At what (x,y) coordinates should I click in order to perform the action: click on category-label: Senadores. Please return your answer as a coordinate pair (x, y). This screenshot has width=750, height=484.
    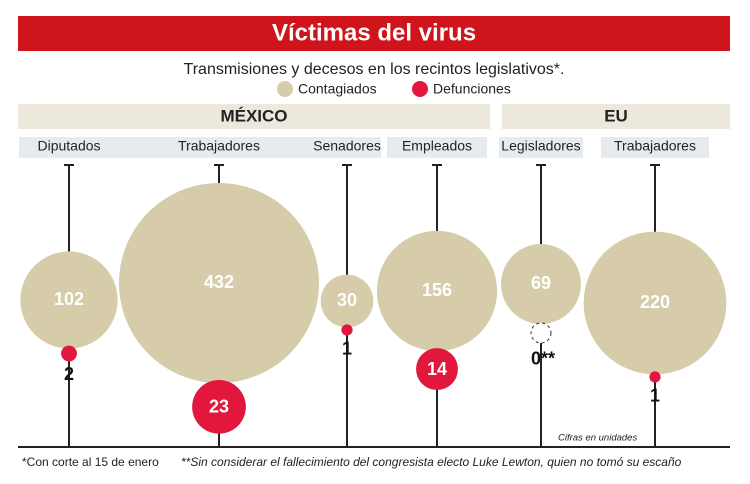
    Looking at the image, I should click on (347, 146).